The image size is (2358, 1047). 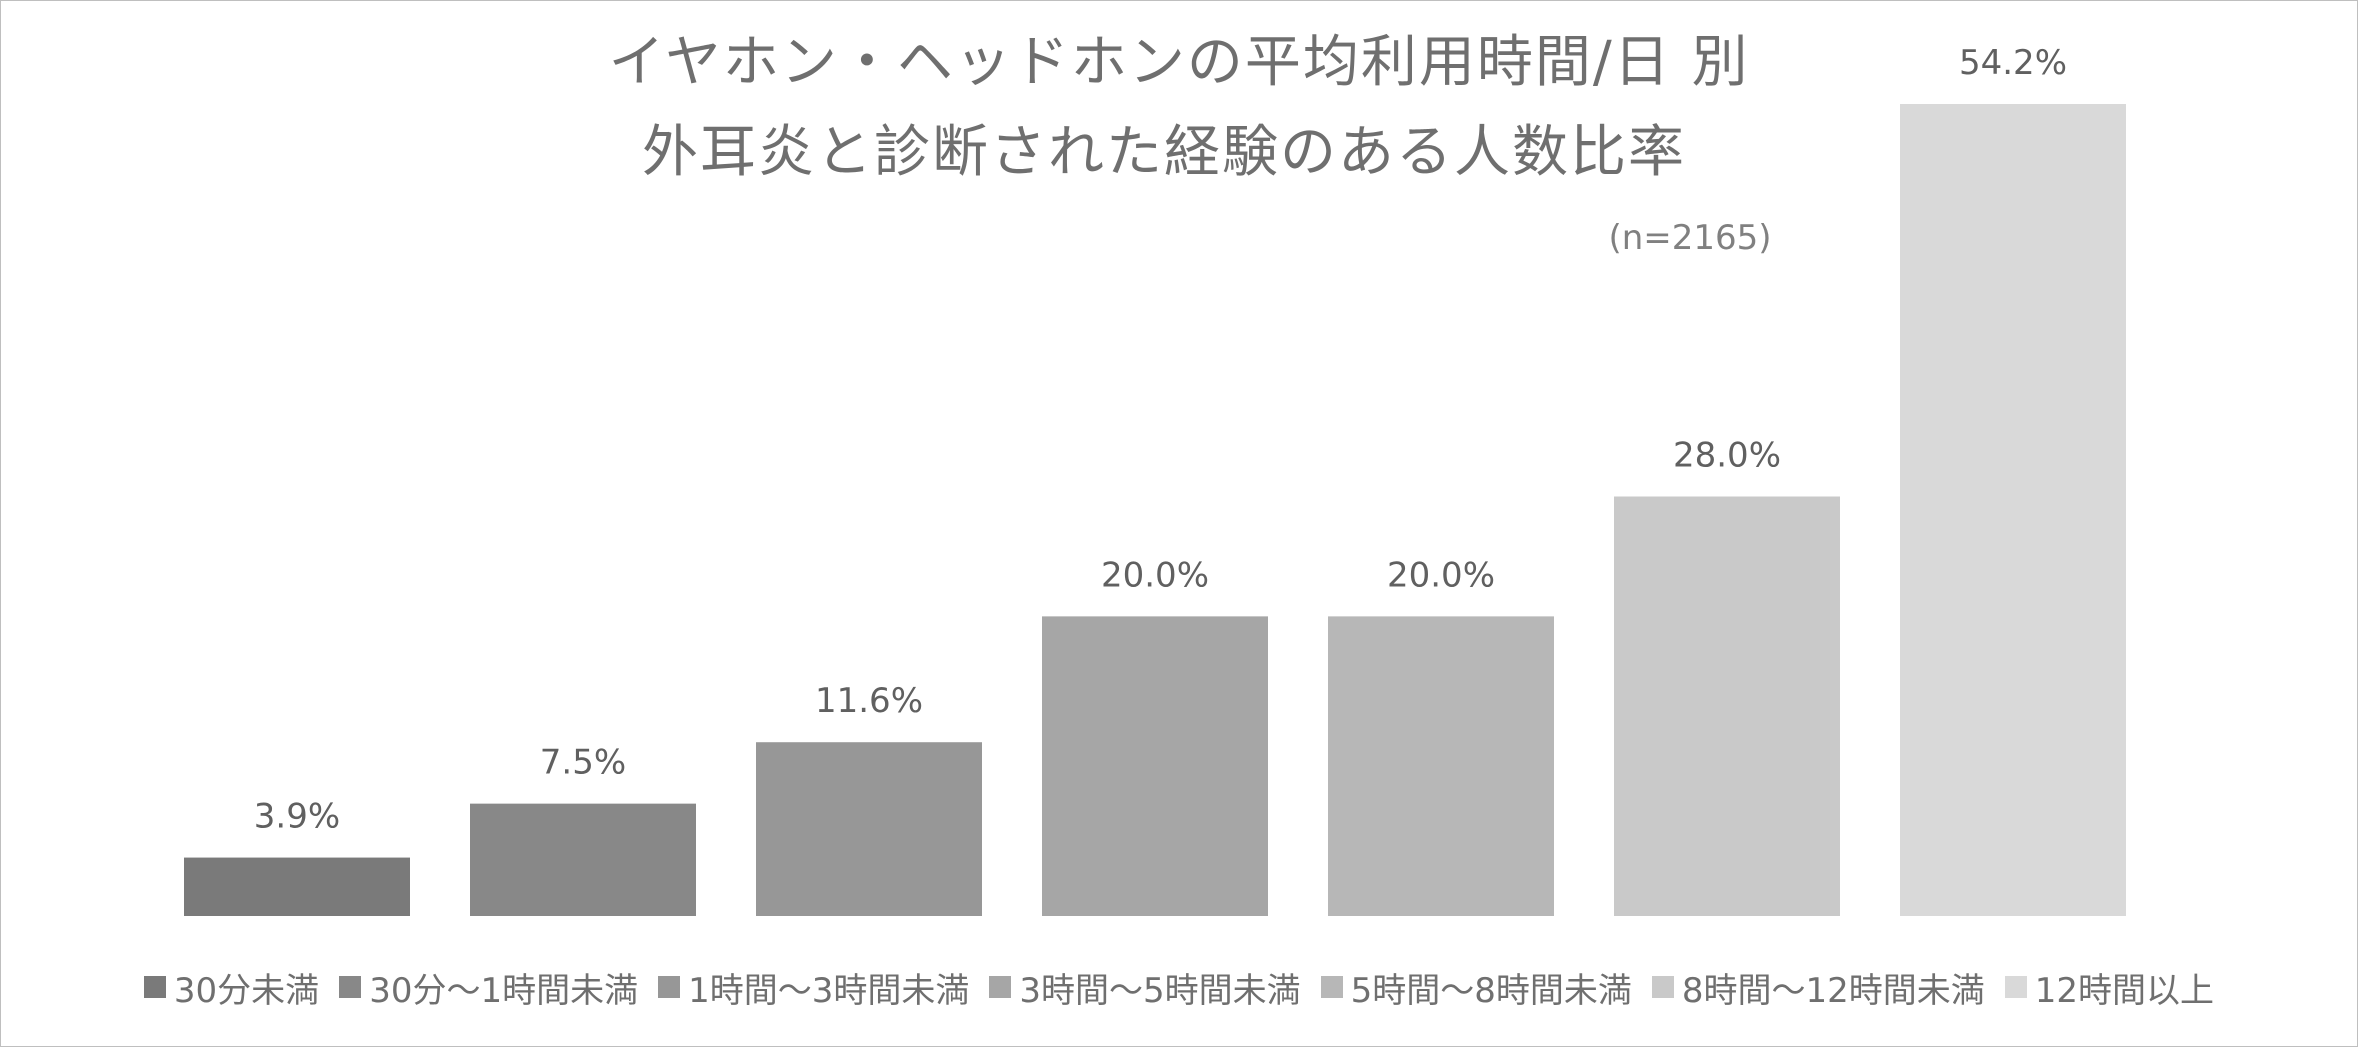 I want to click on legend-item-6: 8時間～12時間未満, so click(x=1818, y=987).